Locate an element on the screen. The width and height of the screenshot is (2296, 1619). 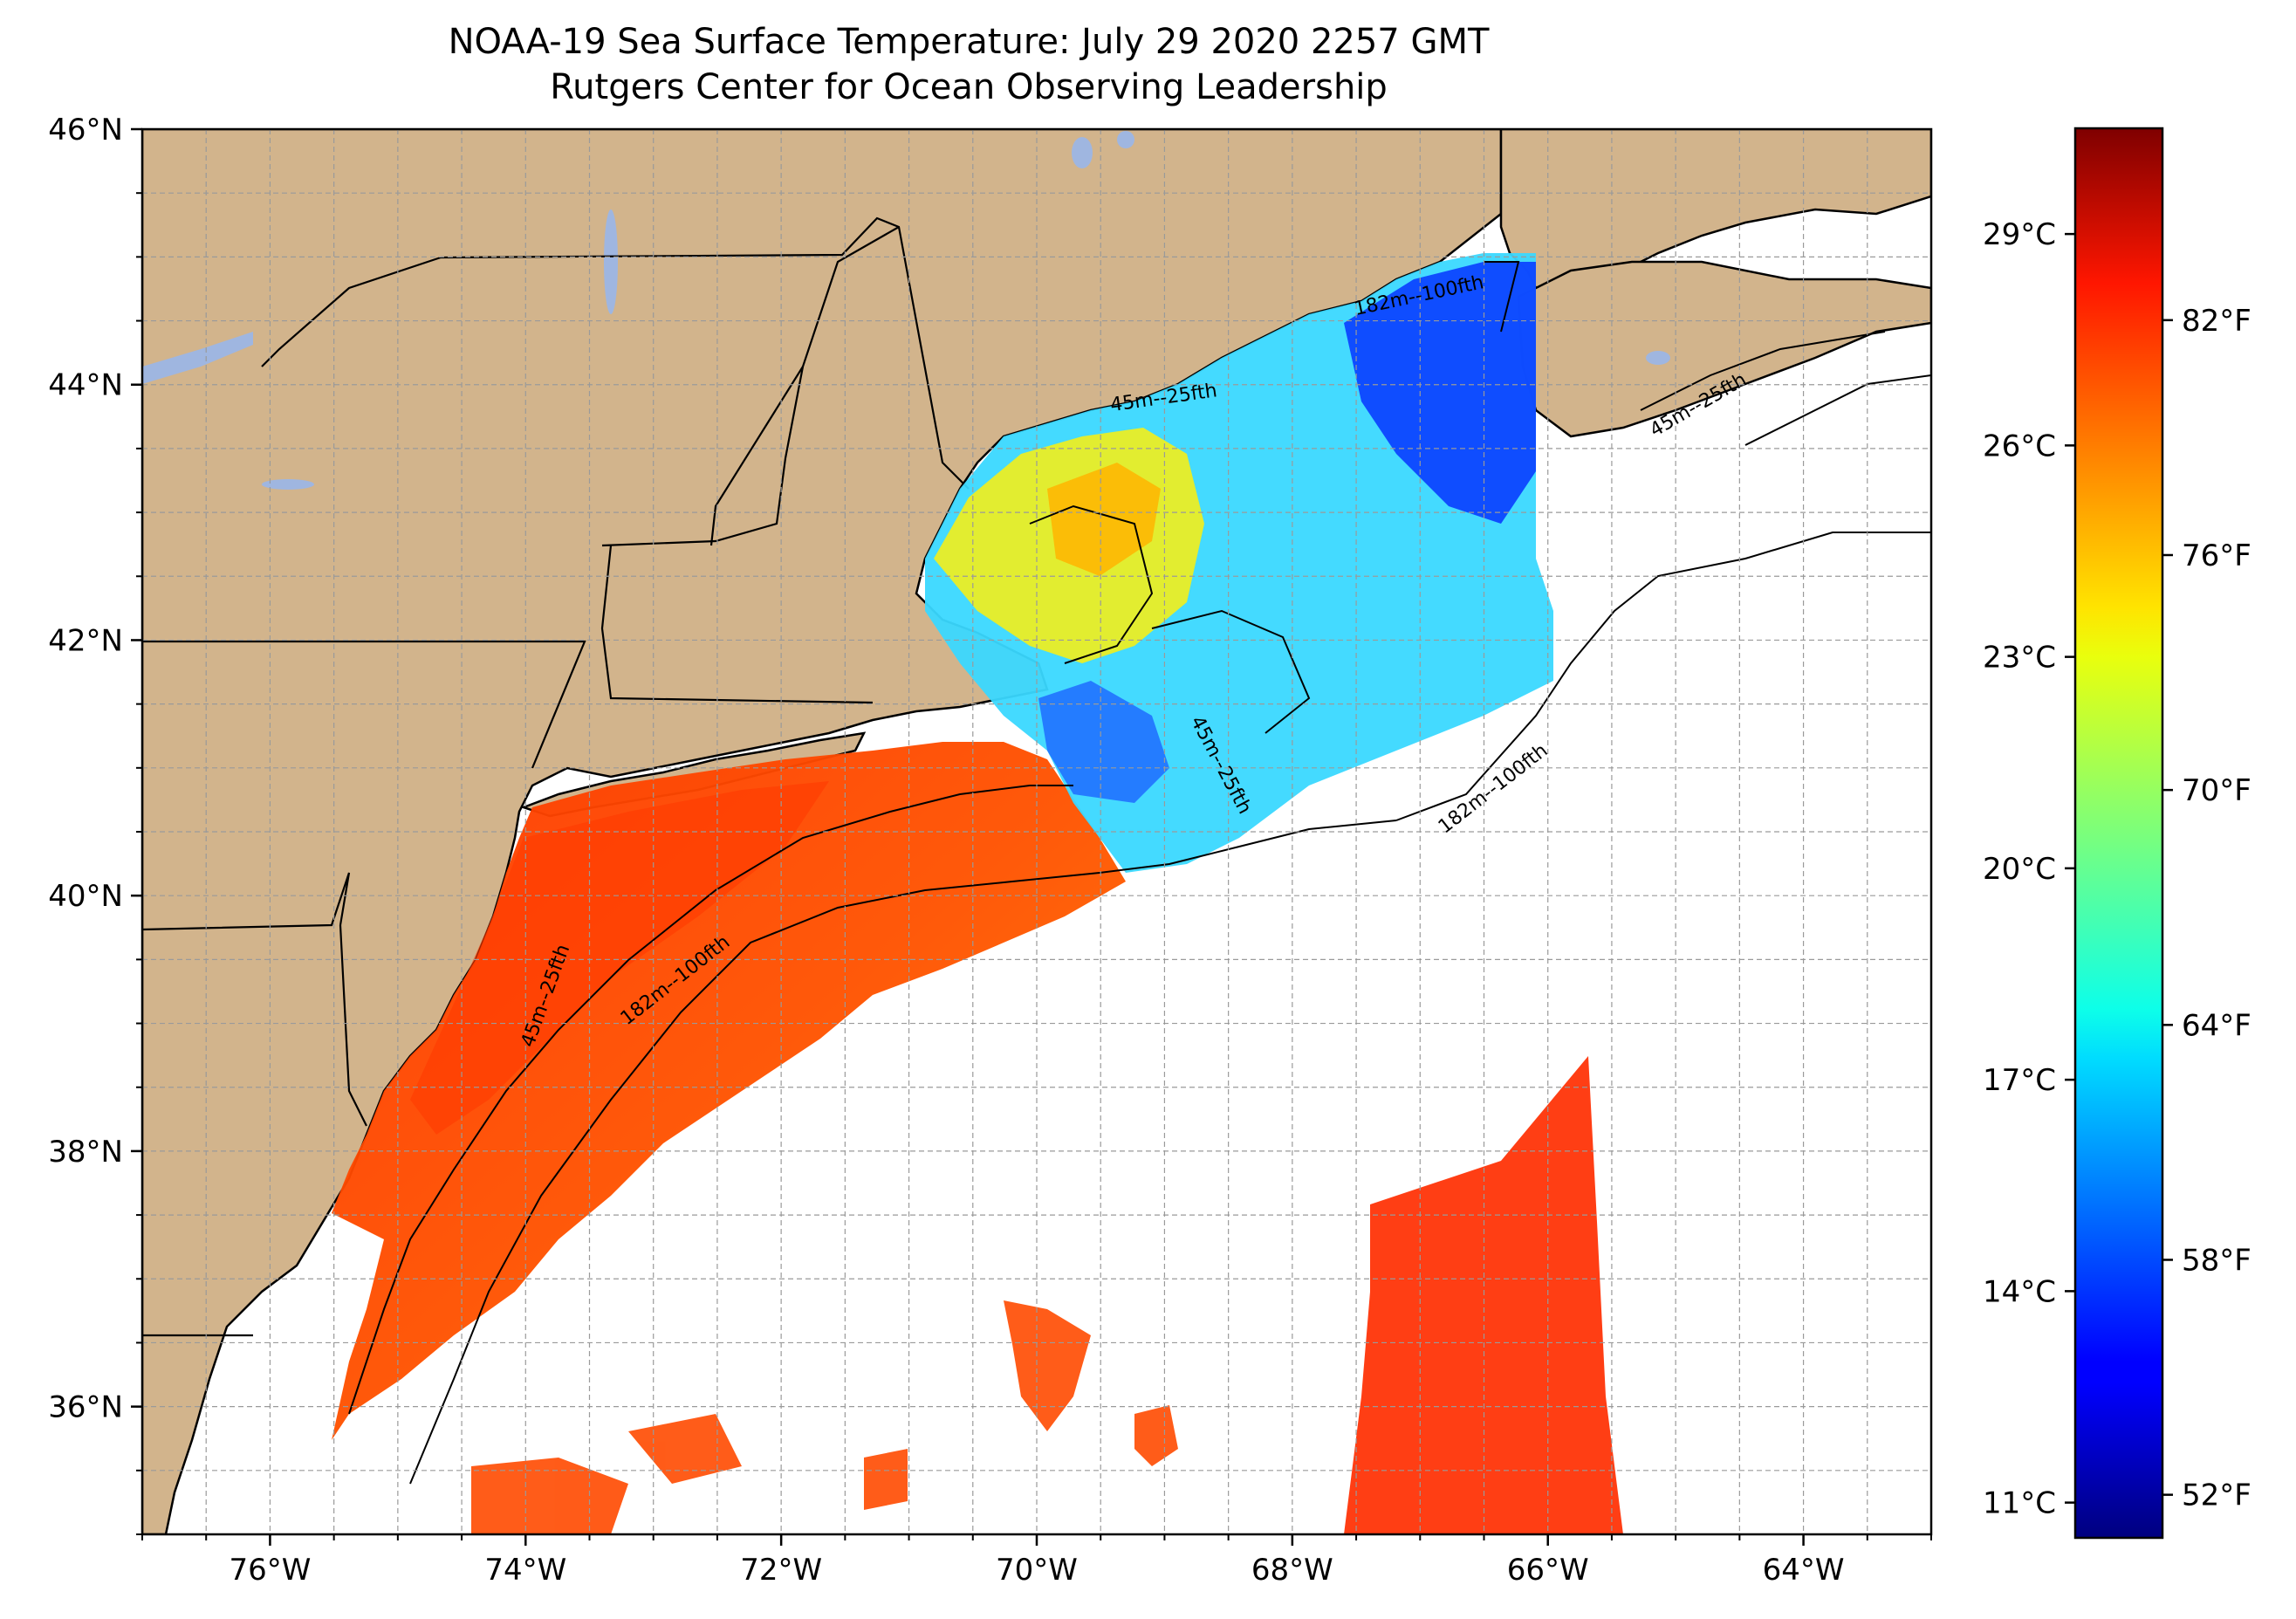
sst-offshore-patches is located at coordinates (825, 1417).